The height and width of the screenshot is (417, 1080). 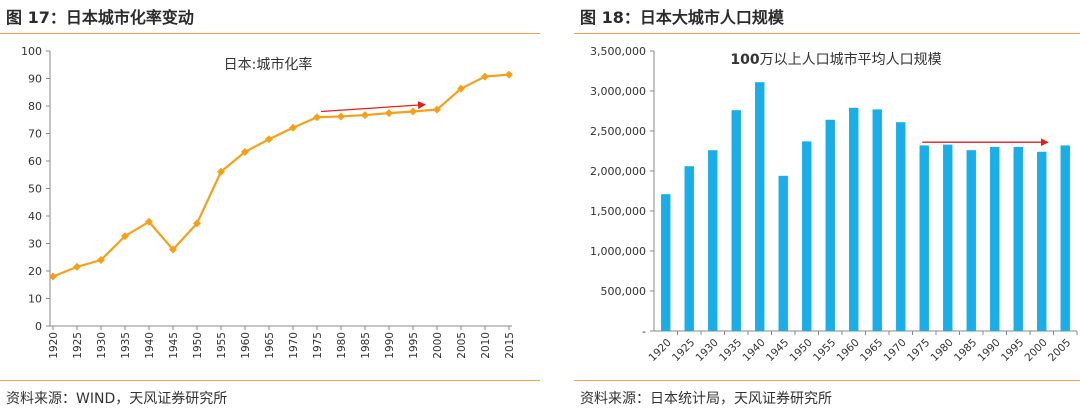 What do you see at coordinates (35, 299) in the screenshot?
I see `y-tick-label: 10` at bounding box center [35, 299].